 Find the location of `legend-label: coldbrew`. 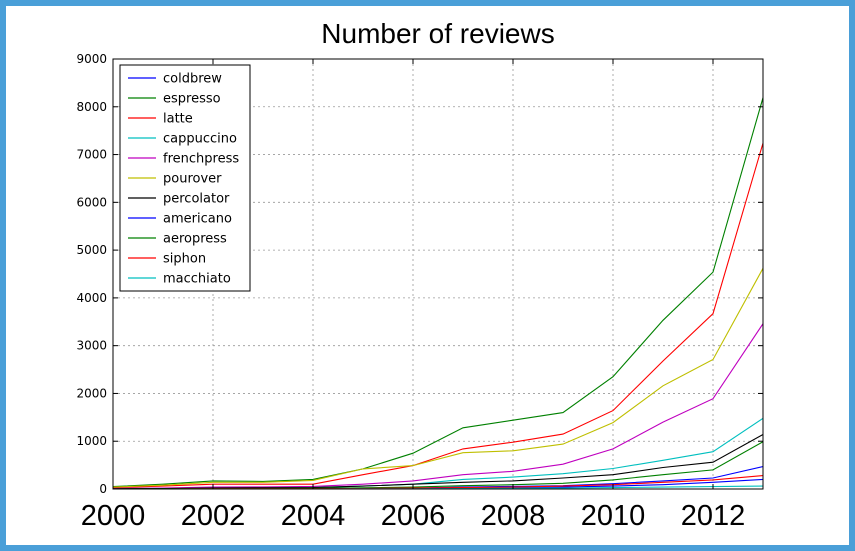

legend-label: coldbrew is located at coordinates (192, 79).